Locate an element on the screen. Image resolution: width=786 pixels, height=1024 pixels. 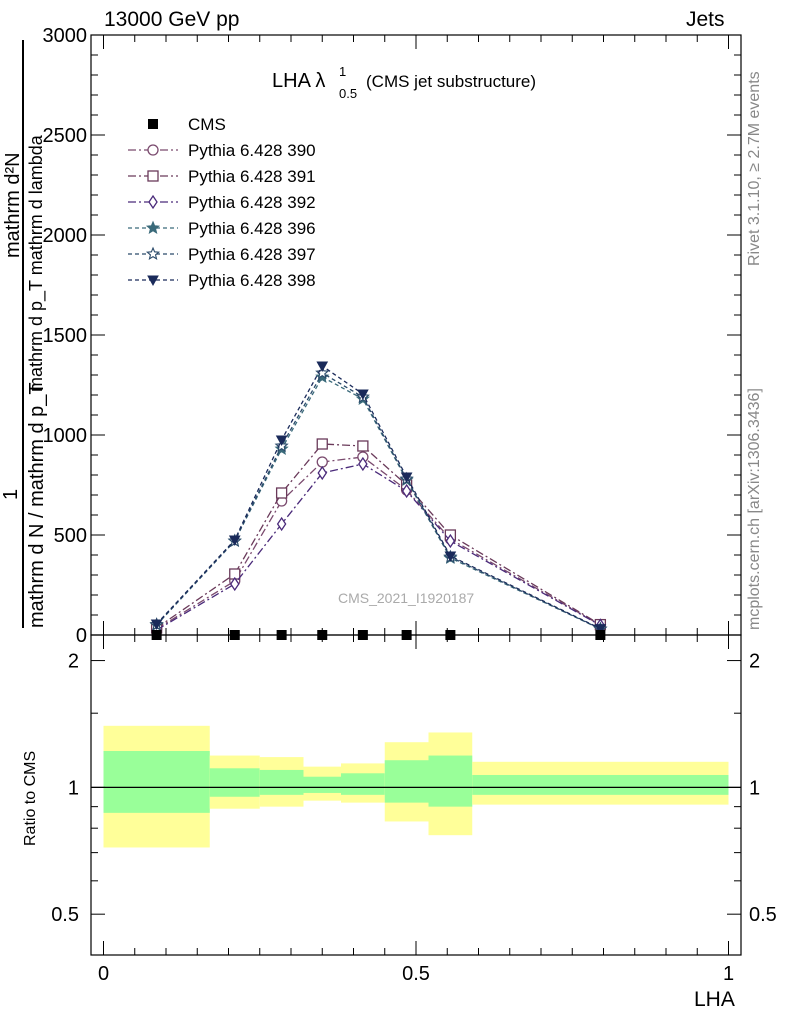
cms-data-points is located at coordinates (378, 635).